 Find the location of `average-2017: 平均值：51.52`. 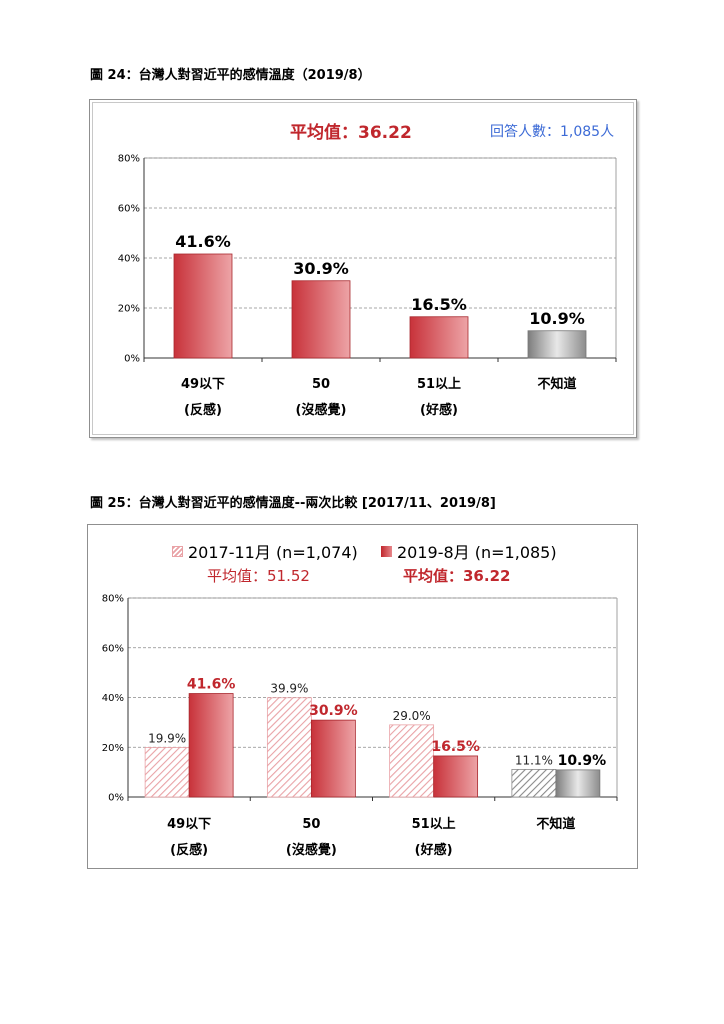

average-2017: 平均值：51.52 is located at coordinates (258, 576).